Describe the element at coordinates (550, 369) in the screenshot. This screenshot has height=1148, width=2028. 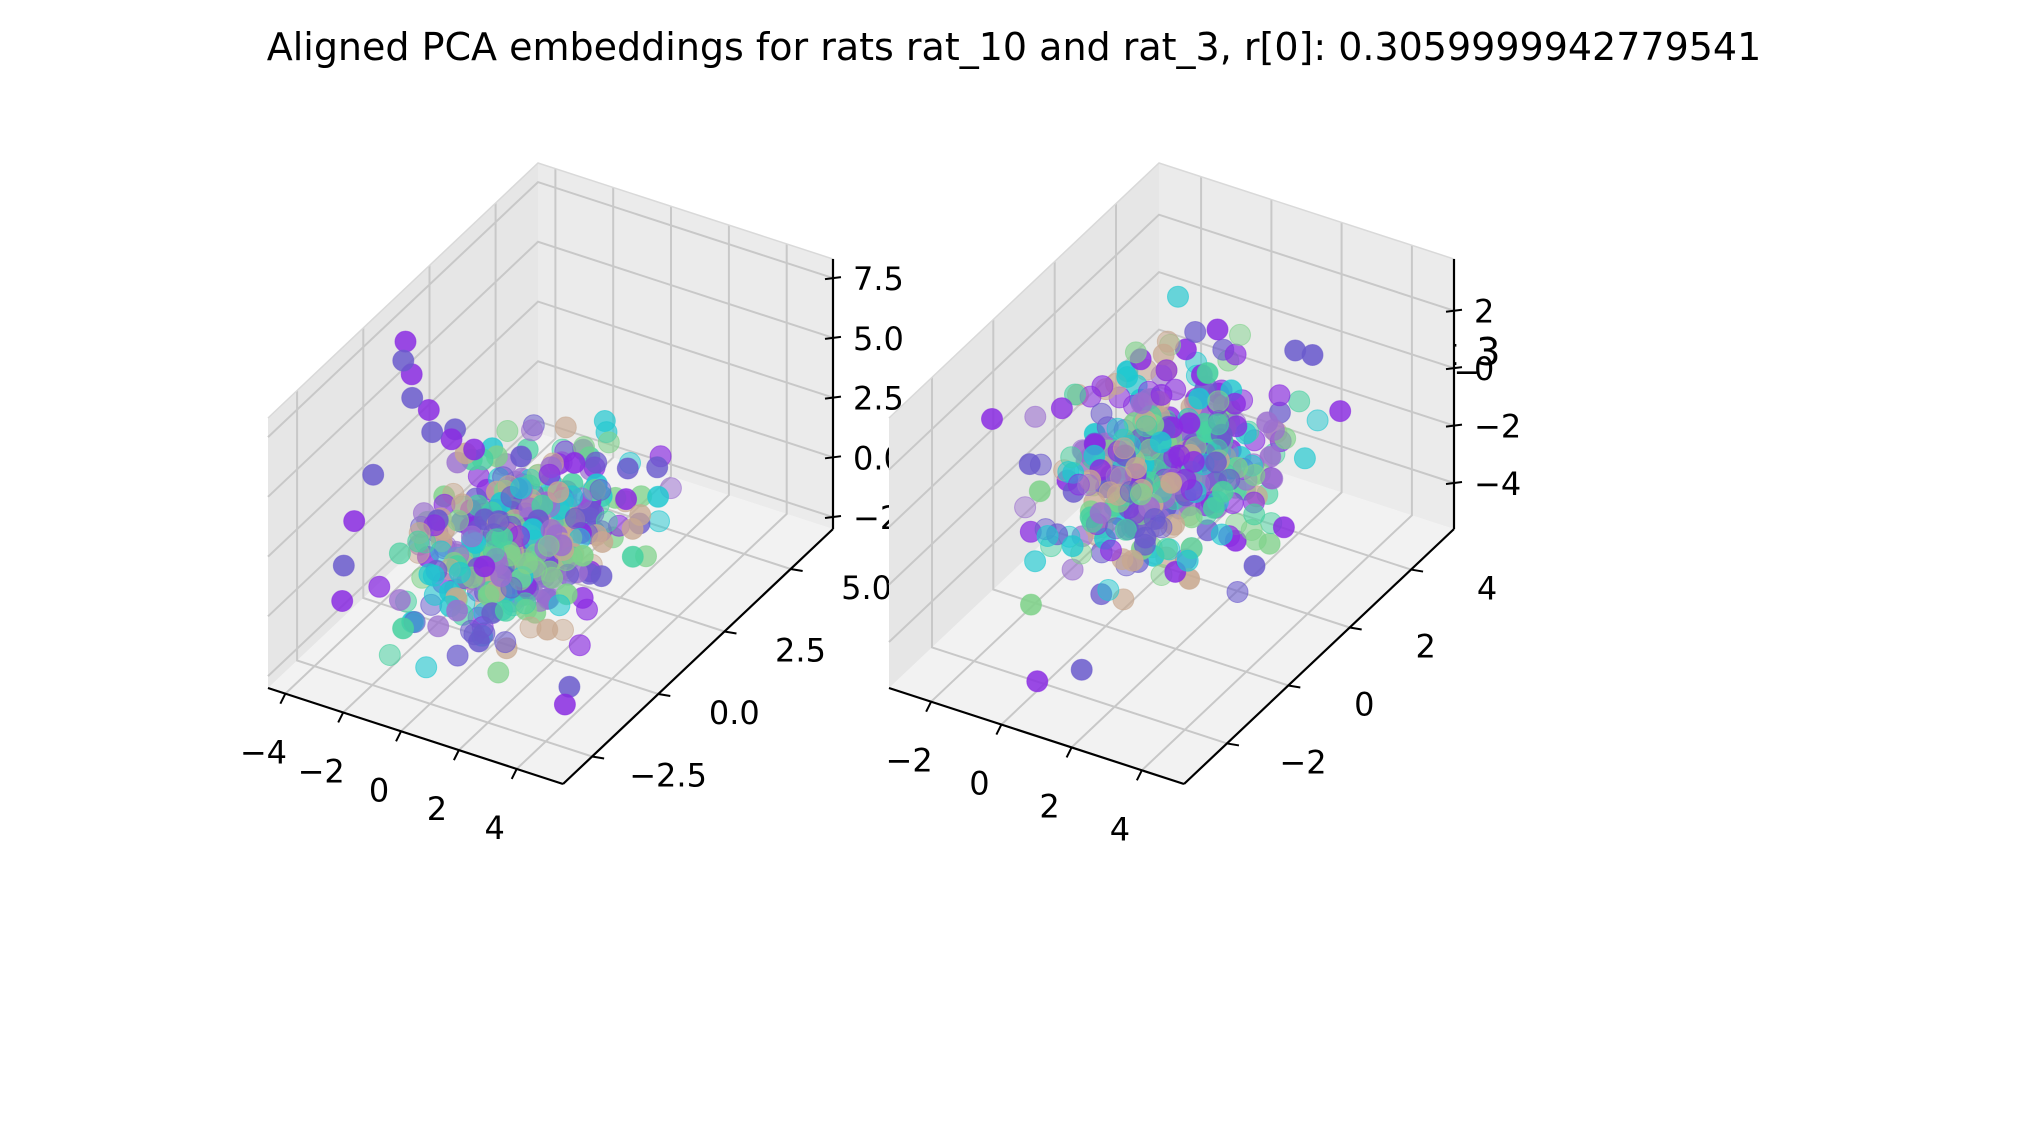
I see `gridline-z` at that location.